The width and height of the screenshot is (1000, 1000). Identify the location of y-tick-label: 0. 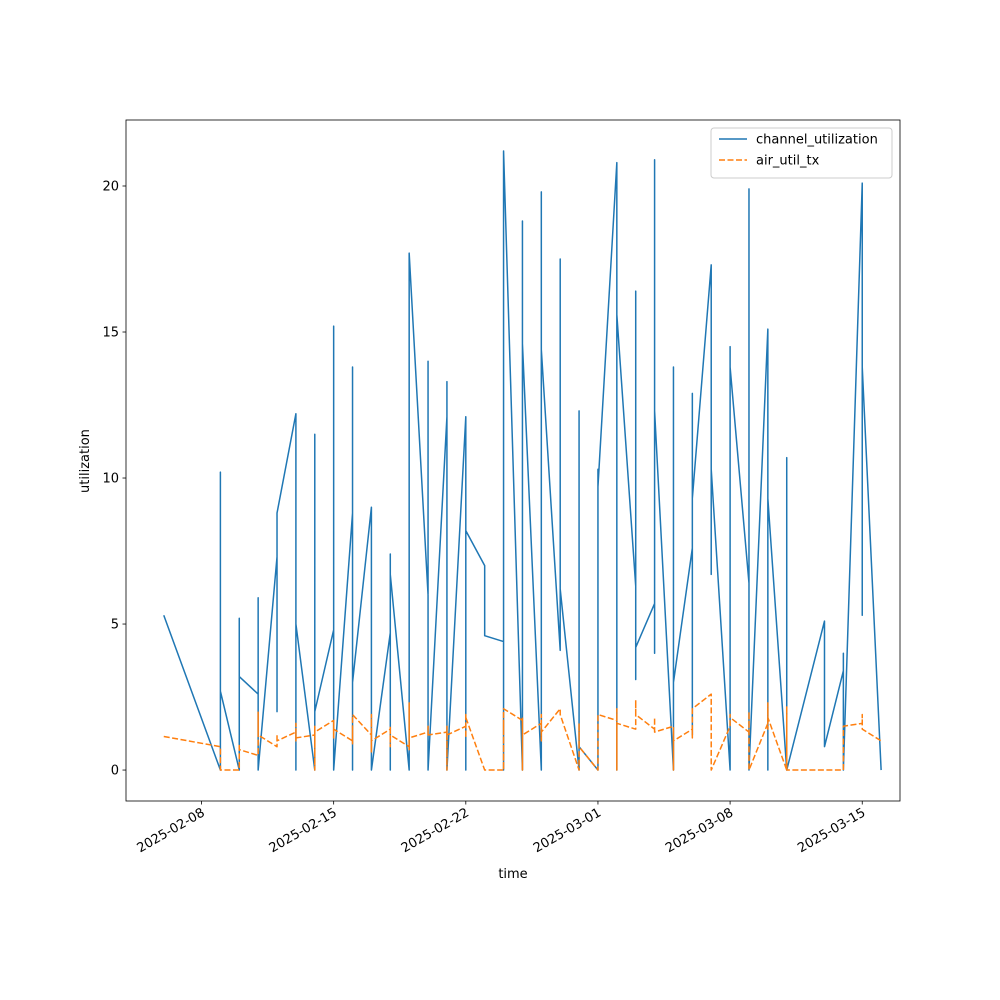
(115, 771).